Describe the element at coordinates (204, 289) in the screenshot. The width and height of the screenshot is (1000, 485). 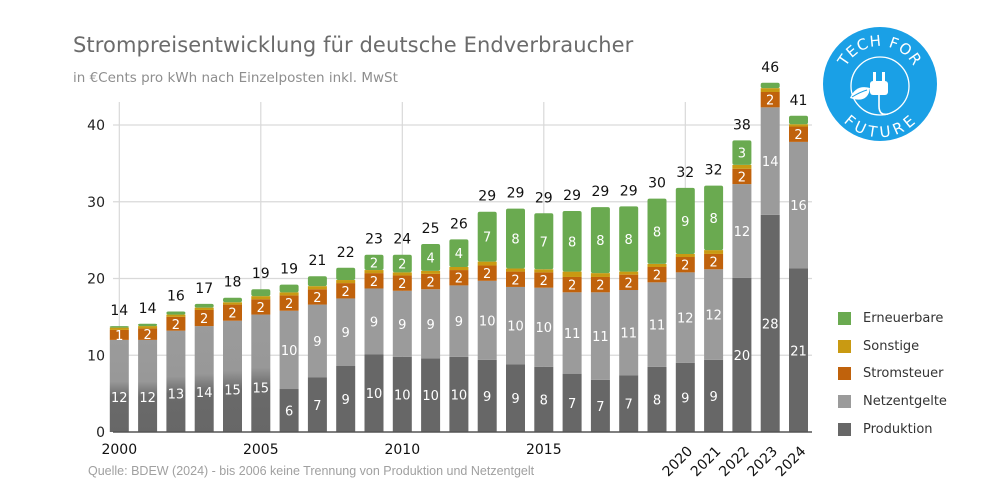
I see `total-label: 17` at that location.